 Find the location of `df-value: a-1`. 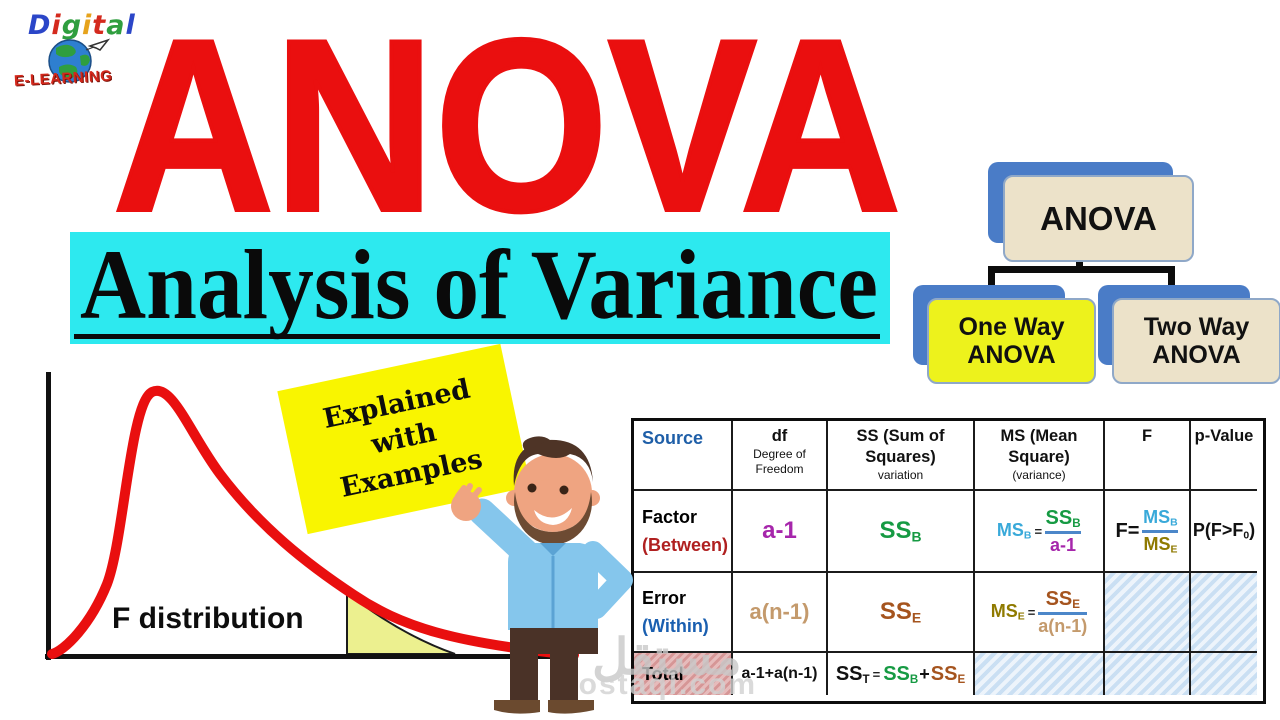

df-value: a-1 is located at coordinates (779, 530).